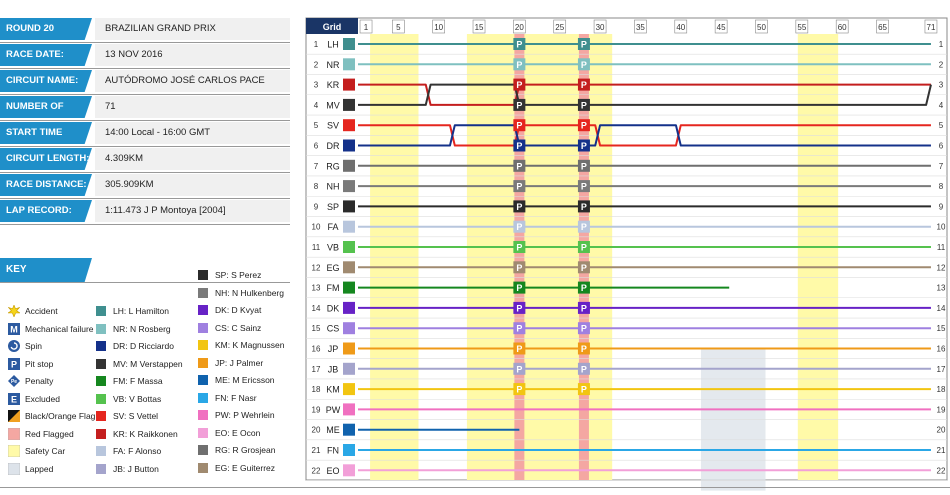 This screenshot has width=950, height=495. What do you see at coordinates (398, 27) in the screenshot?
I see `lap-tick-label: 5` at bounding box center [398, 27].